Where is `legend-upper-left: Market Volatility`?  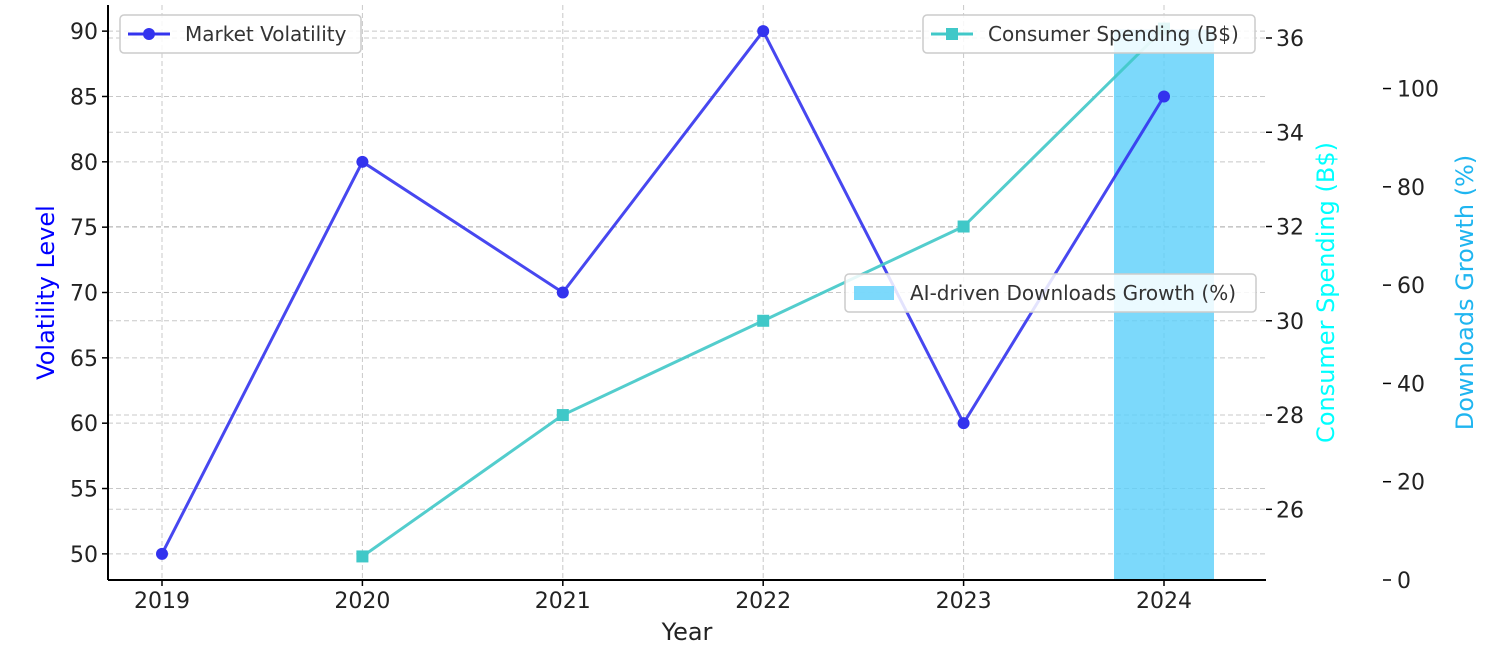
legend-upper-left: Market Volatility is located at coordinates (240, 34).